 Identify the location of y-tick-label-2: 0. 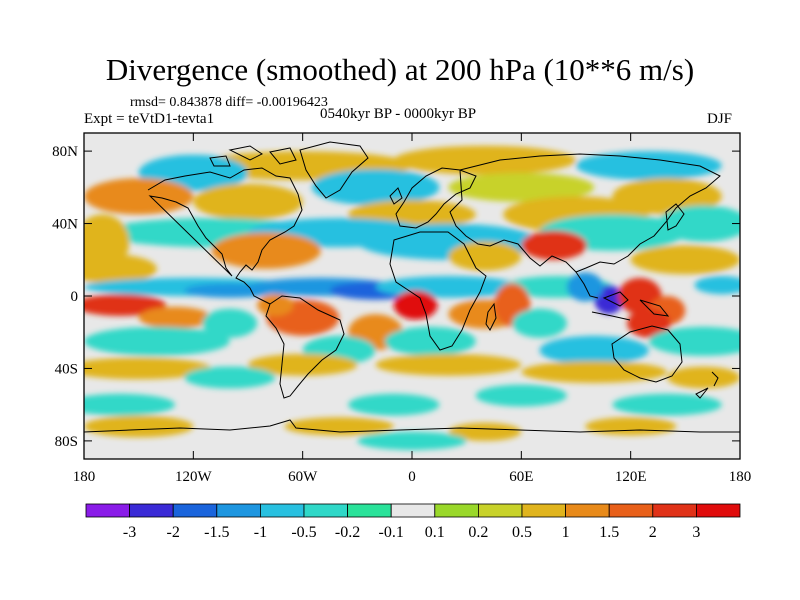
(75, 297).